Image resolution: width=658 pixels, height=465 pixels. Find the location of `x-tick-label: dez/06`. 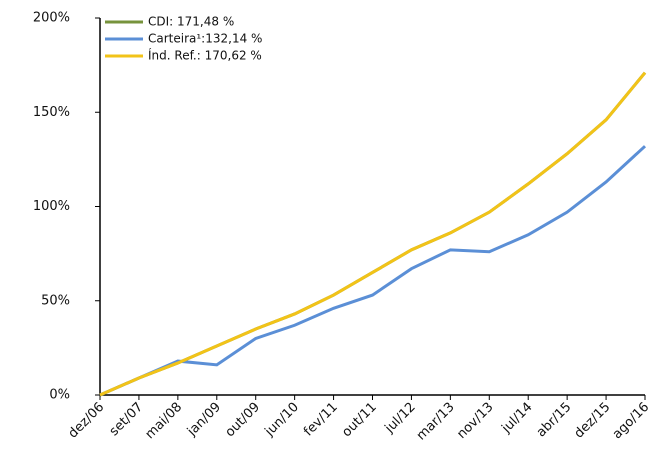

x-tick-label: dez/06 is located at coordinates (87, 421).